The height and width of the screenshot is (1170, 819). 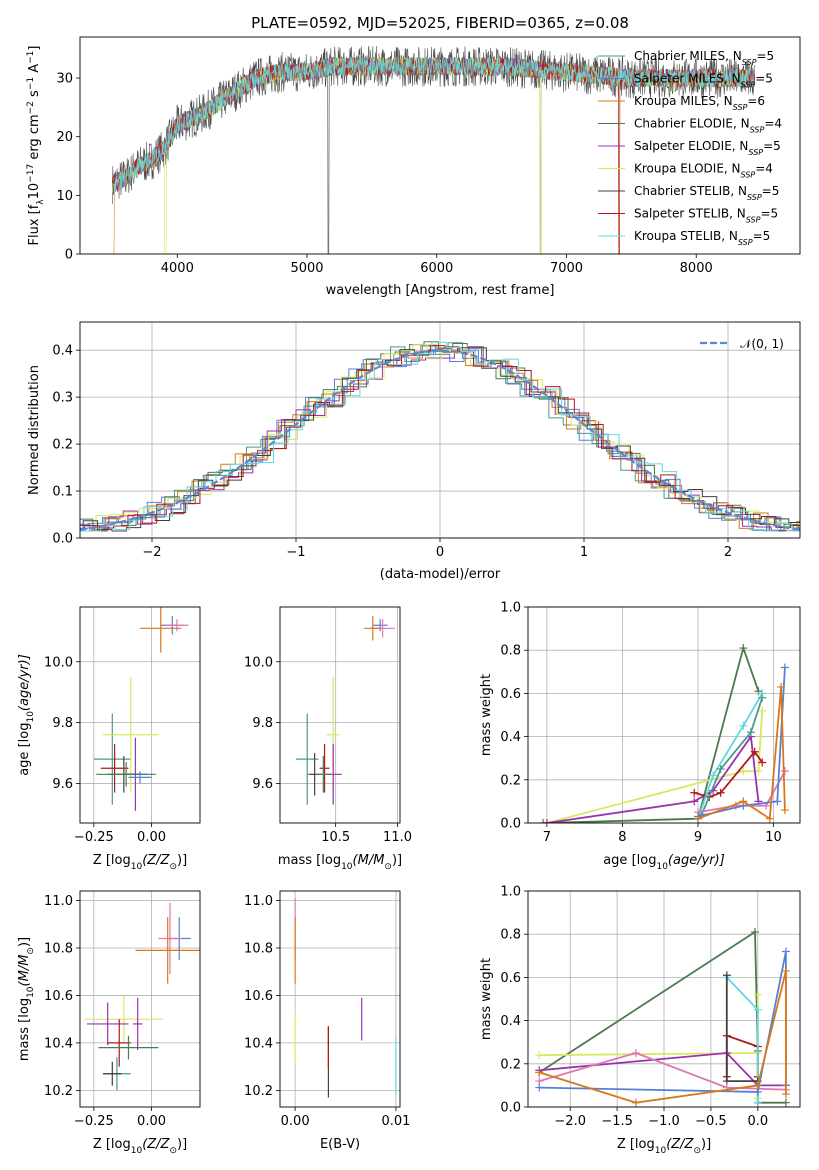 What do you see at coordinates (510, 1108) in the screenshot?
I see `y-tick-label: 0.0` at bounding box center [510, 1108].